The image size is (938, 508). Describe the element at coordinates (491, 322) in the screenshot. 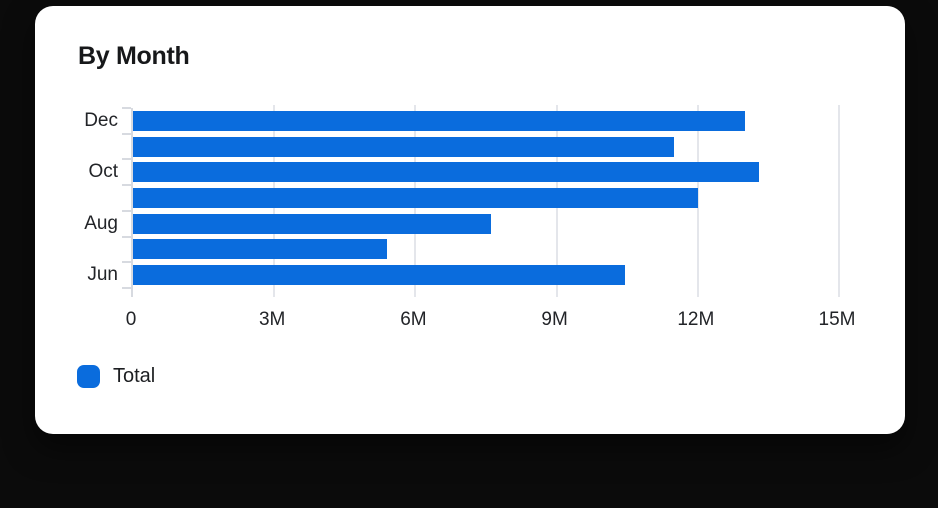

I see `x-axis-labels: 0 3M 6M 9M 12M 15M` at that location.